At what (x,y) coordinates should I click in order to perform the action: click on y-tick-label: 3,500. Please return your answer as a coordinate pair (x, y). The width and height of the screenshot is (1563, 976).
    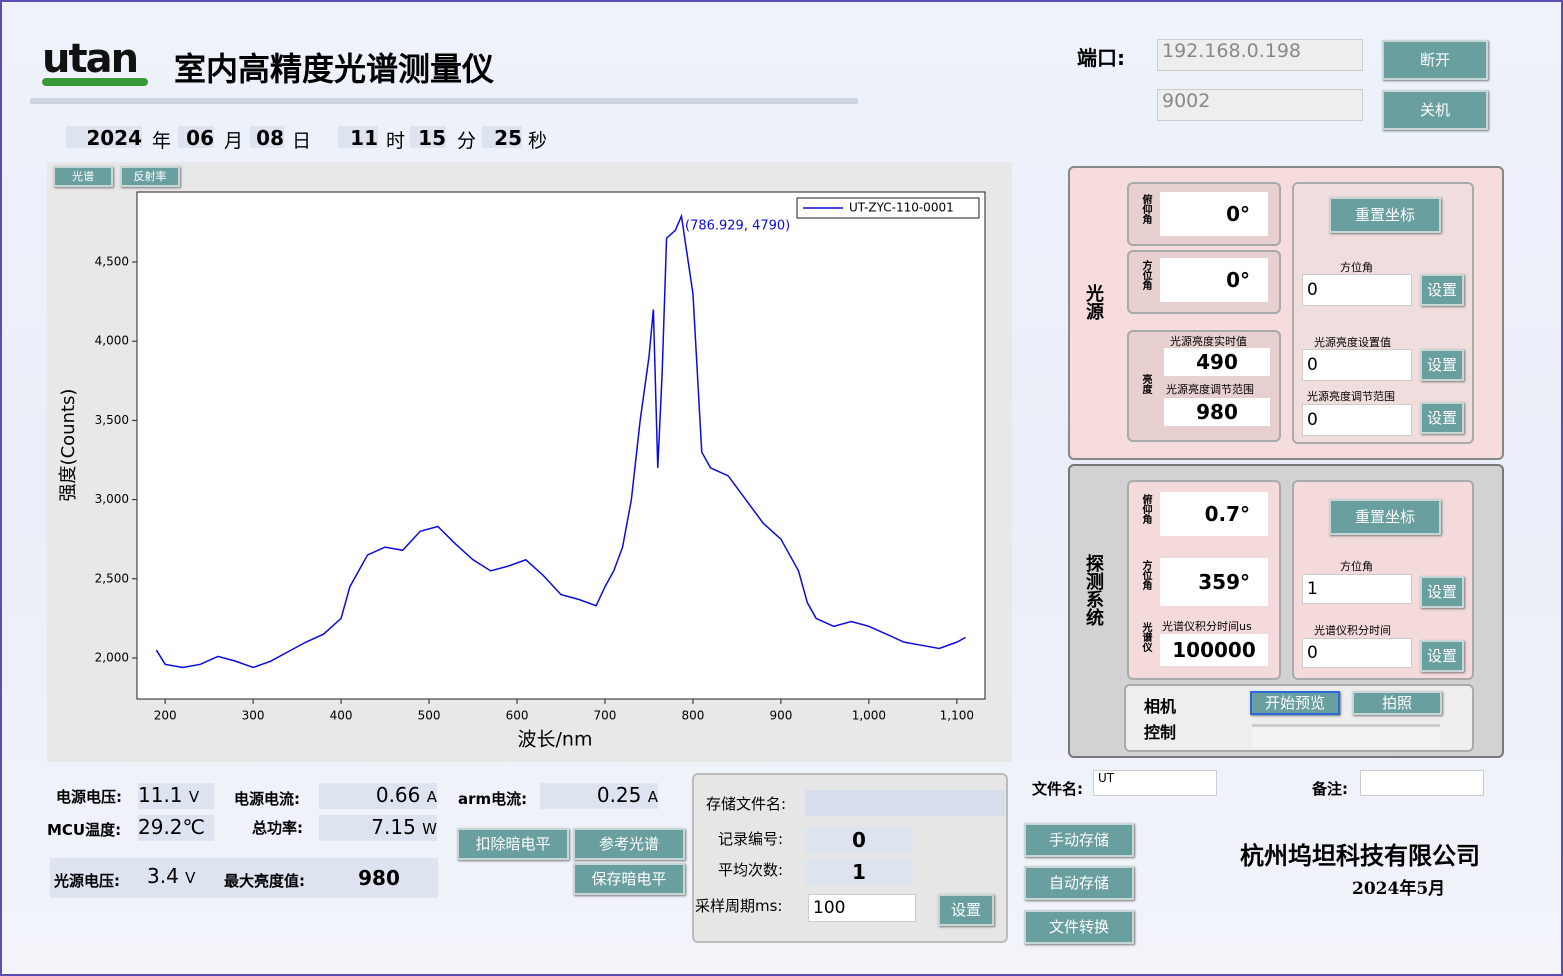
    Looking at the image, I should click on (112, 420).